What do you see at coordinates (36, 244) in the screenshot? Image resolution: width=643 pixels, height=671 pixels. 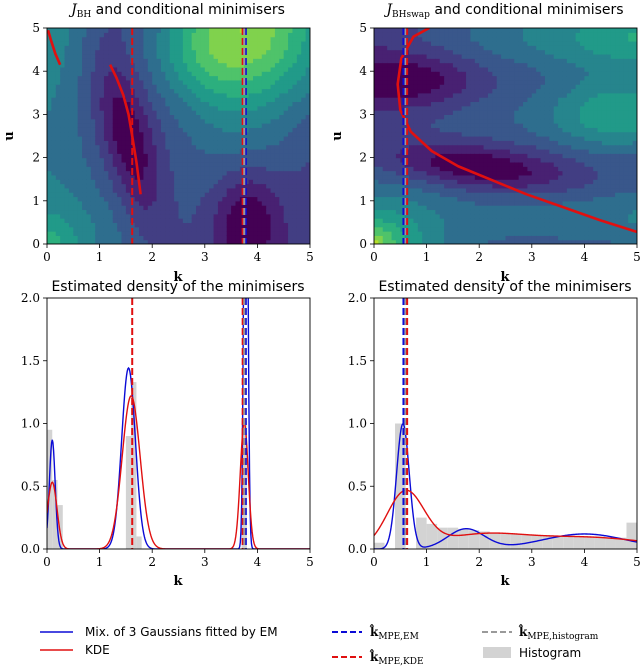 I see `y-tick-label: 0` at bounding box center [36, 244].